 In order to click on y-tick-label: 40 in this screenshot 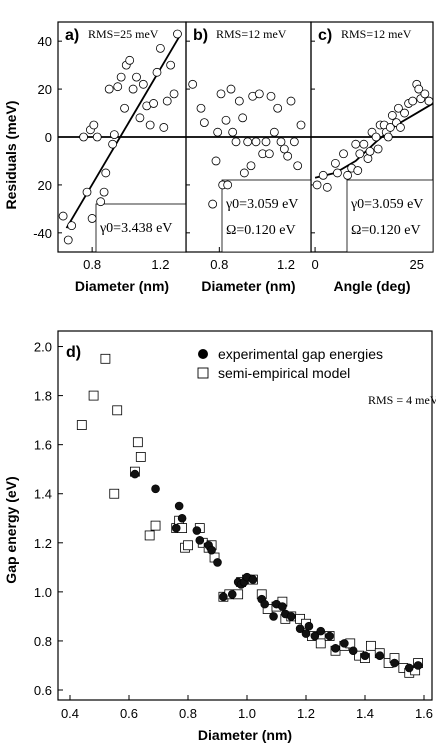, I will do `click(45, 41)`.